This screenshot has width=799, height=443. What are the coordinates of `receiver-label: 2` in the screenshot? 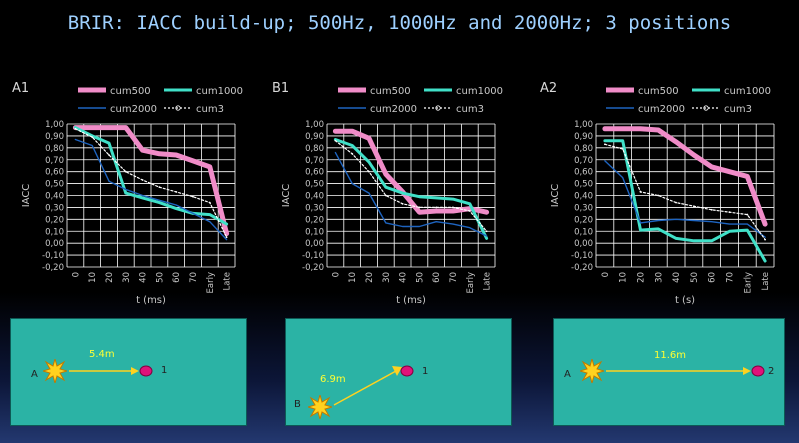 It's located at (771, 371).